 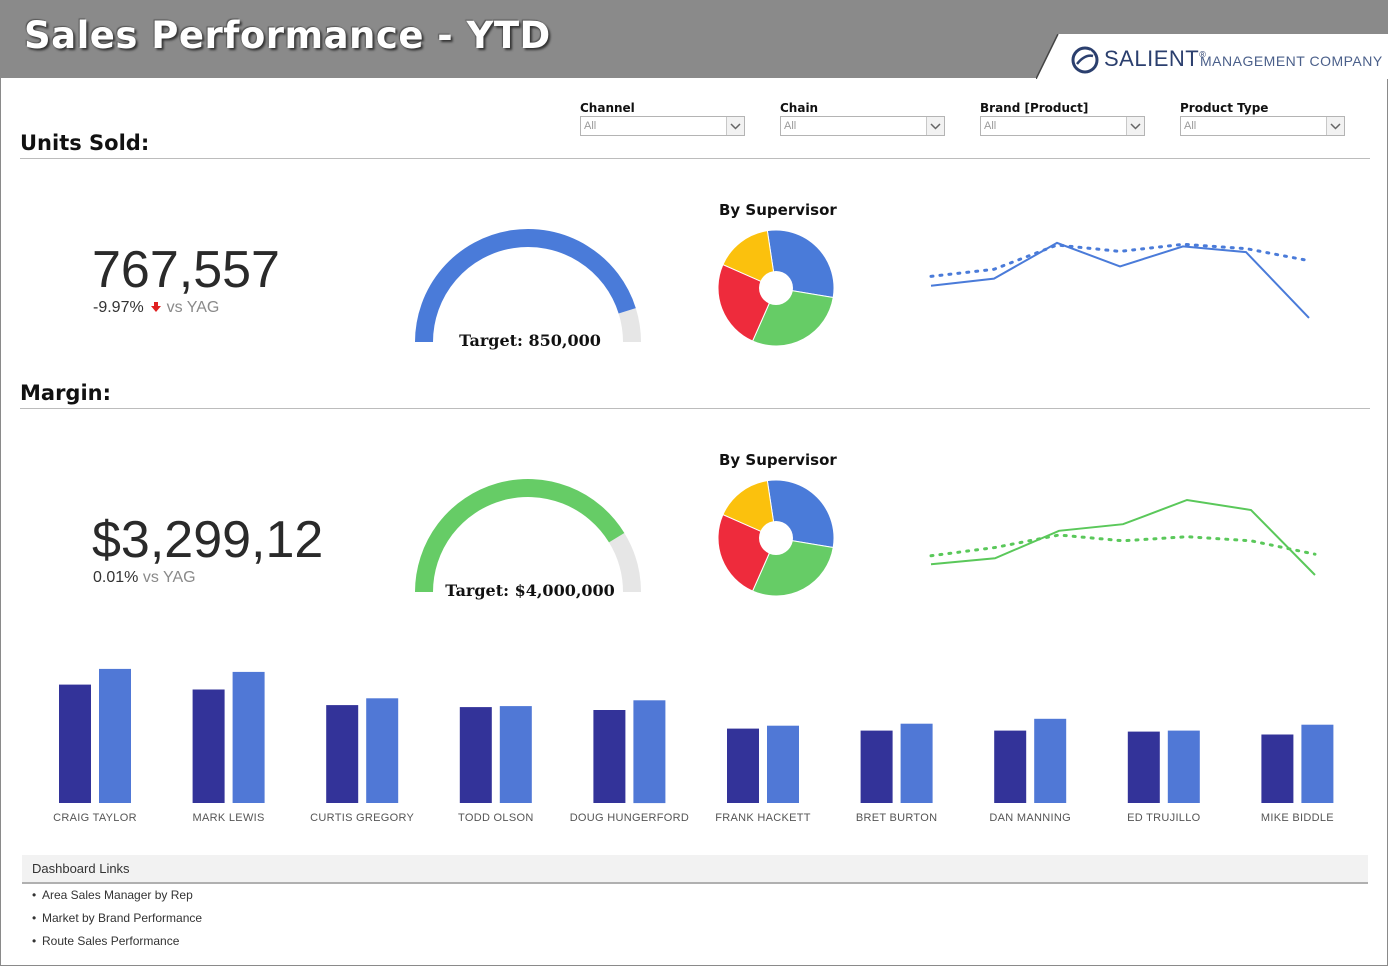 What do you see at coordinates (695, 408) in the screenshot?
I see `margin-divider` at bounding box center [695, 408].